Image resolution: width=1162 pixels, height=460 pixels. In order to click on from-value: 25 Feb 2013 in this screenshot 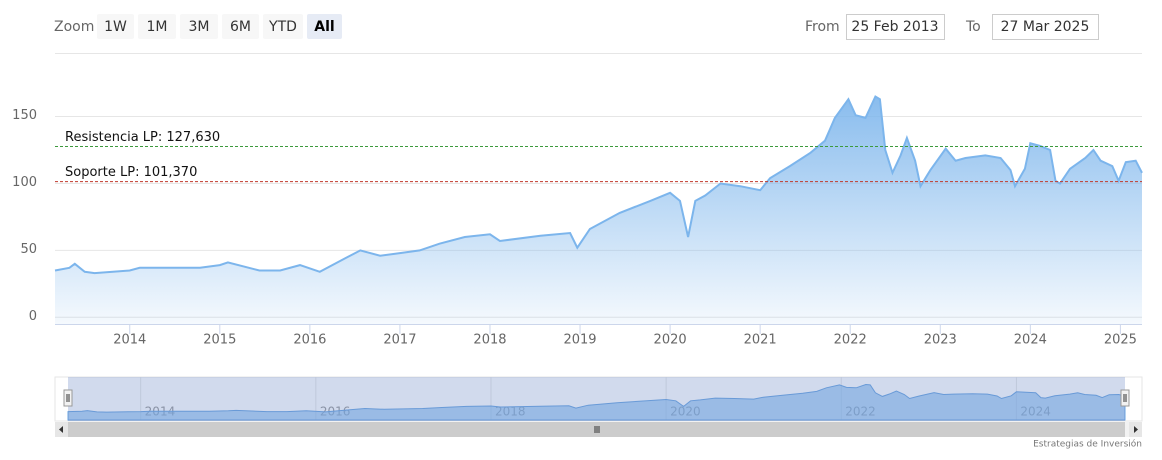, I will do `click(894, 27)`.